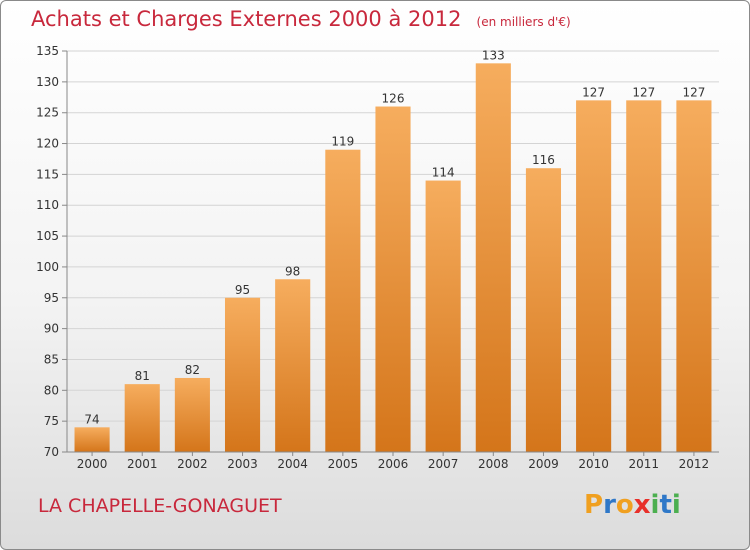  What do you see at coordinates (91, 419) in the screenshot?
I see `data-label: 74` at bounding box center [91, 419].